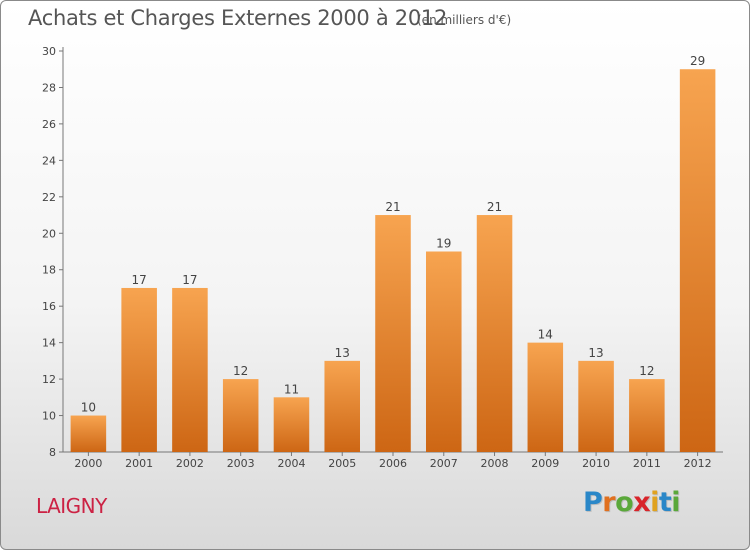 Image resolution: width=750 pixels, height=550 pixels. I want to click on y-tick-label: 28, so click(49, 87).